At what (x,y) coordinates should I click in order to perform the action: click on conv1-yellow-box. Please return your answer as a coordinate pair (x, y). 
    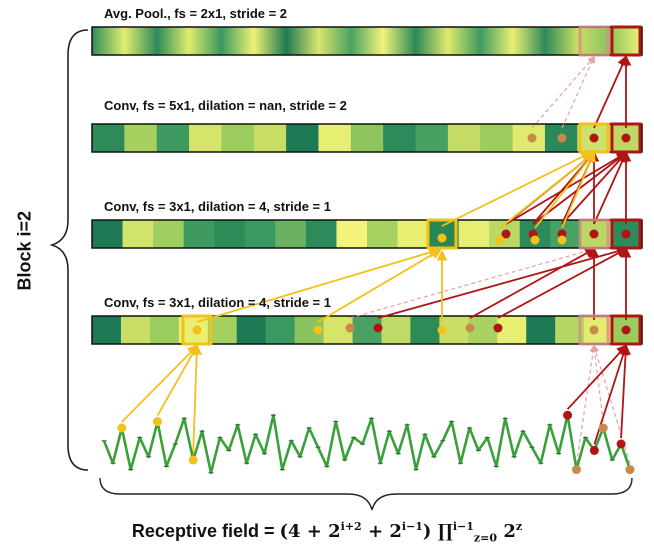
    Looking at the image, I should click on (197, 330).